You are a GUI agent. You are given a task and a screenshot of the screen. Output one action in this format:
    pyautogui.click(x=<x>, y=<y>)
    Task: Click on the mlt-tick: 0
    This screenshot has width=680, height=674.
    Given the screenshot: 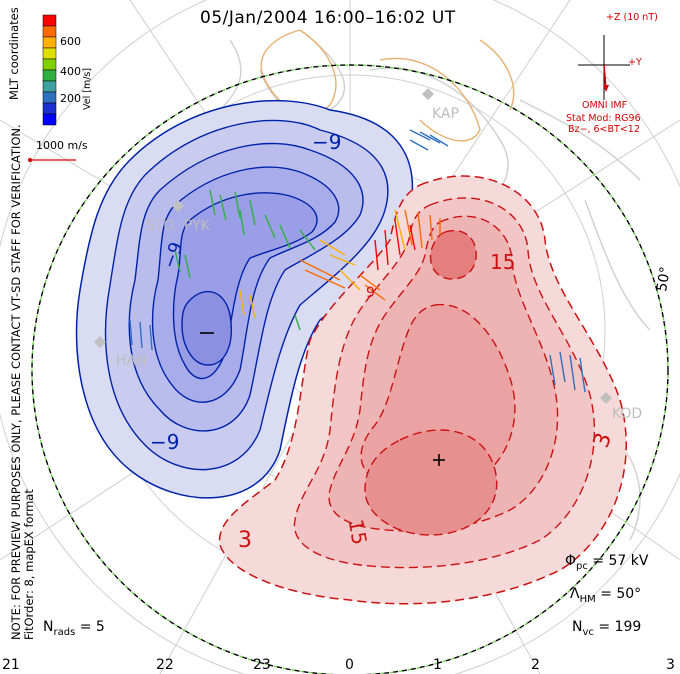 What is the action you would take?
    pyautogui.click(x=349, y=665)
    